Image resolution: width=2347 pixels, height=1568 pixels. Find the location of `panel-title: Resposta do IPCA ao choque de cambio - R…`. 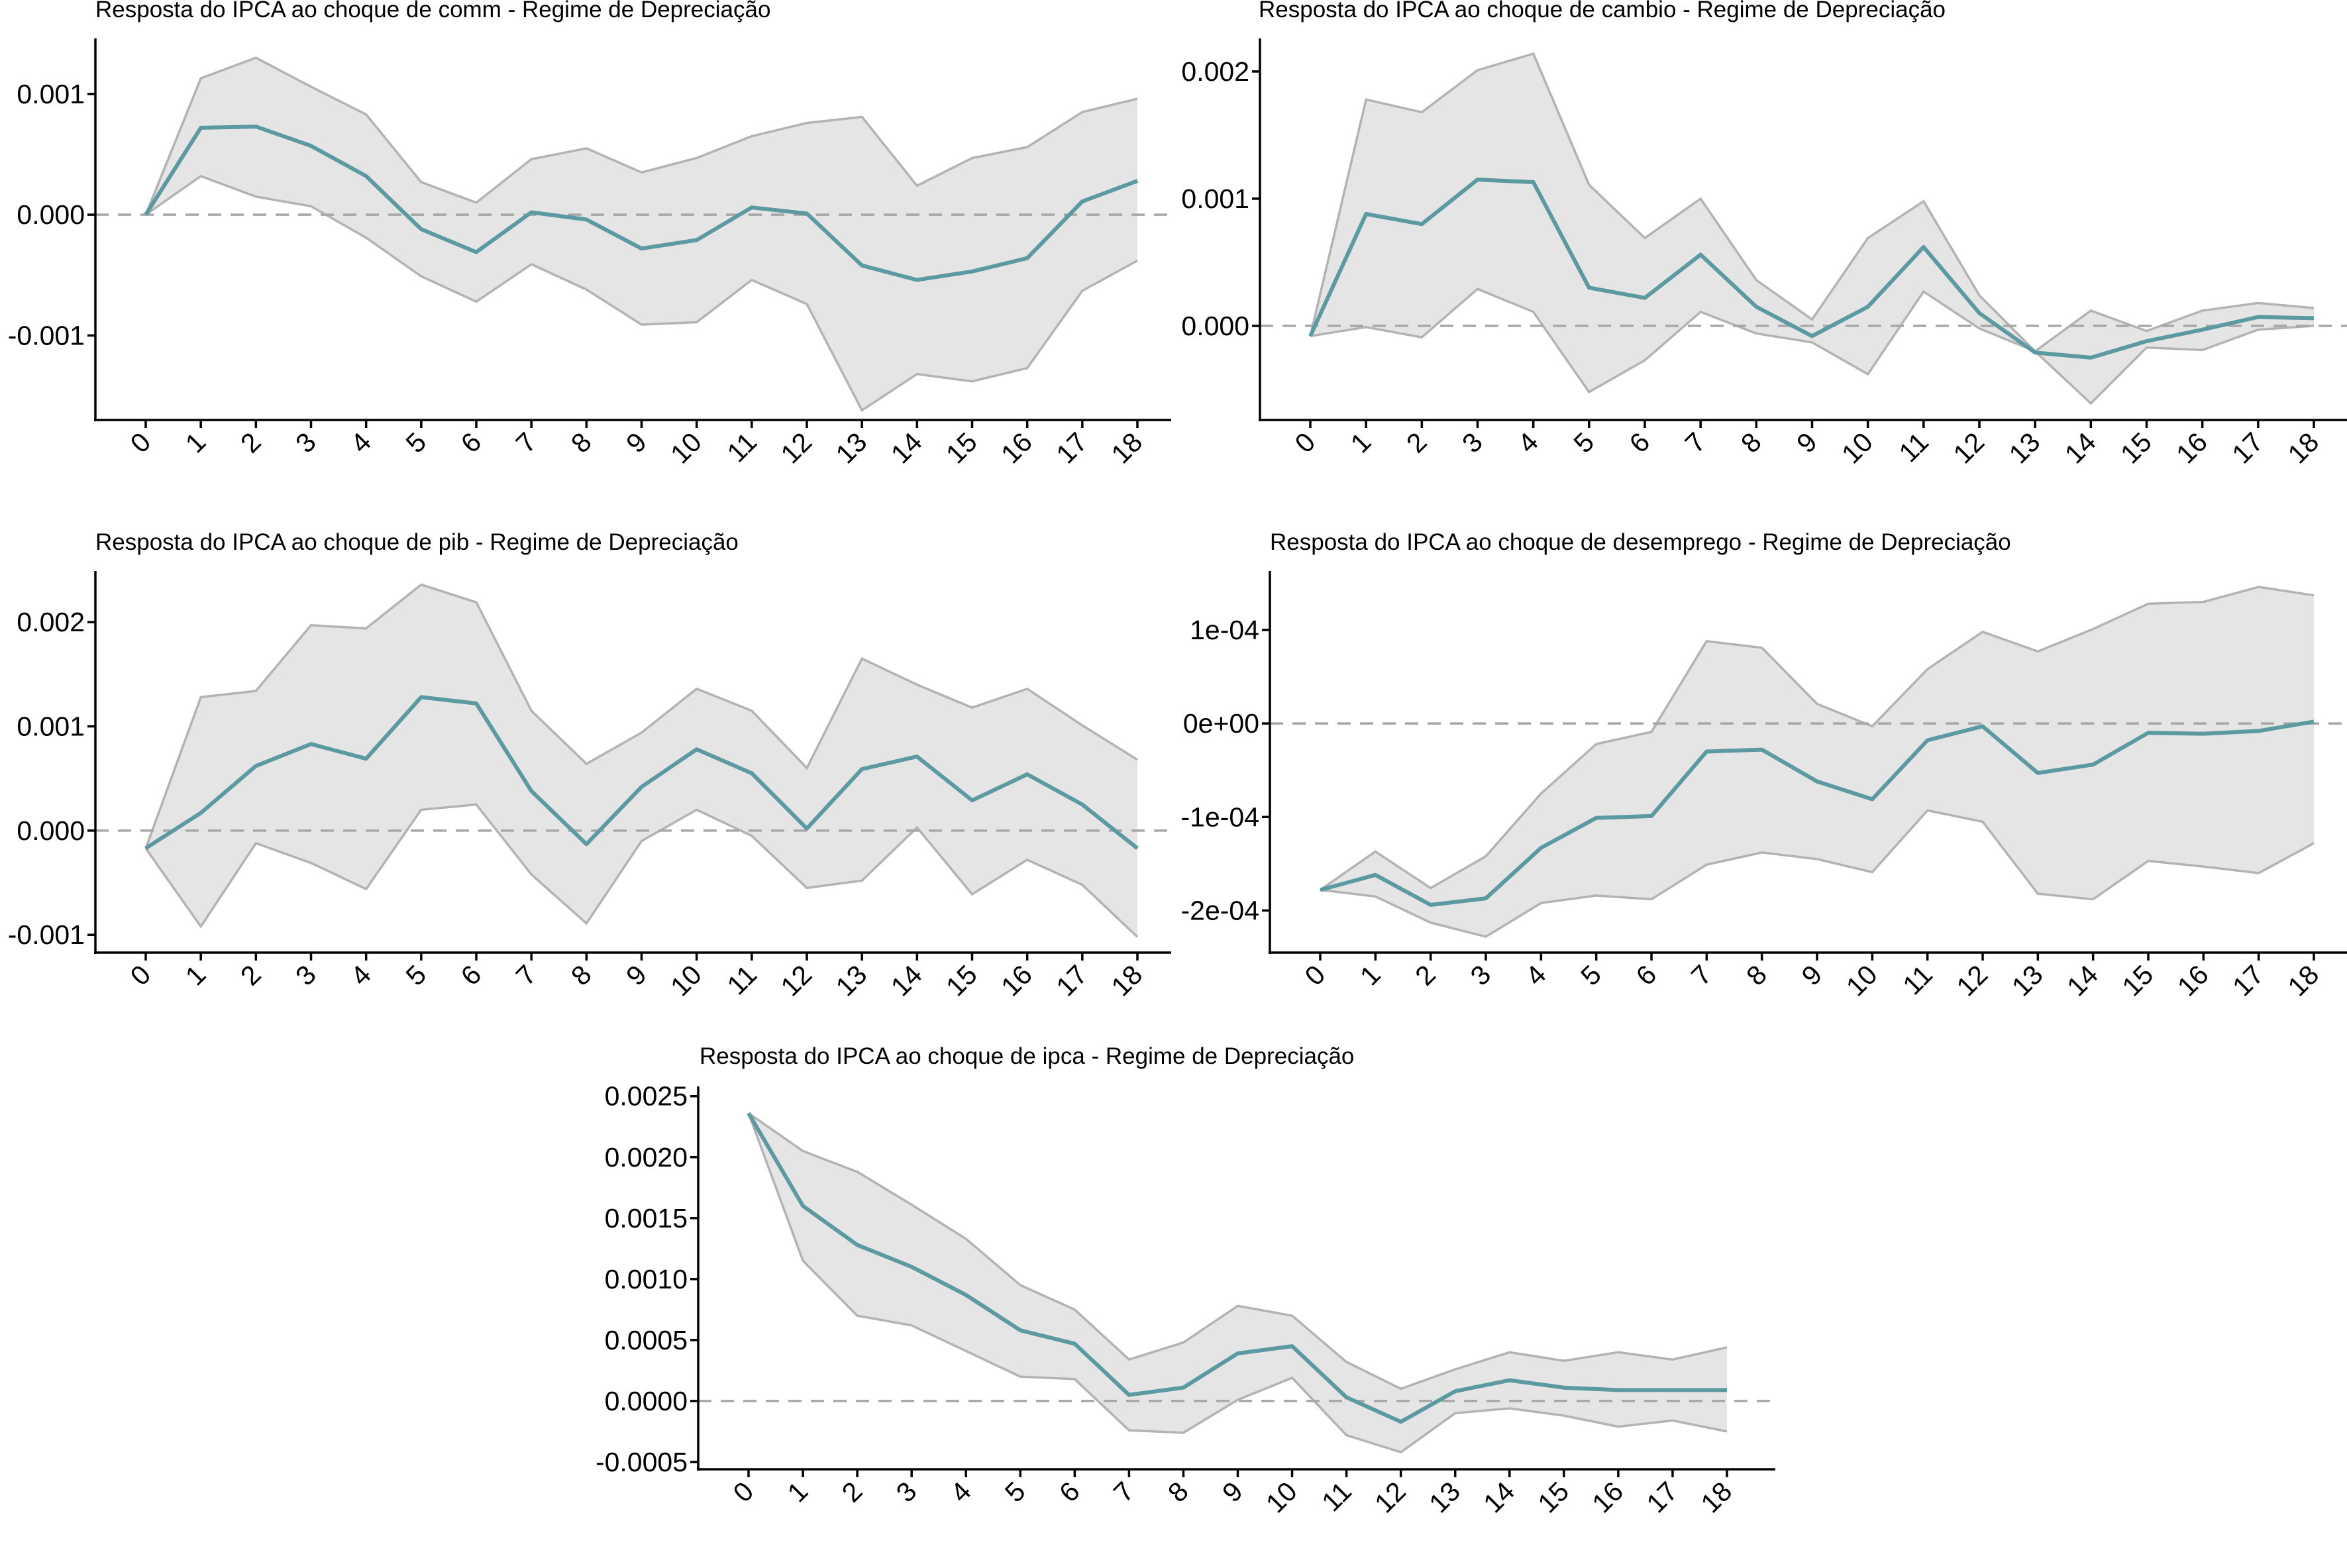

panel-title: Resposta do IPCA ao choque de cambio - R… is located at coordinates (1602, 11).